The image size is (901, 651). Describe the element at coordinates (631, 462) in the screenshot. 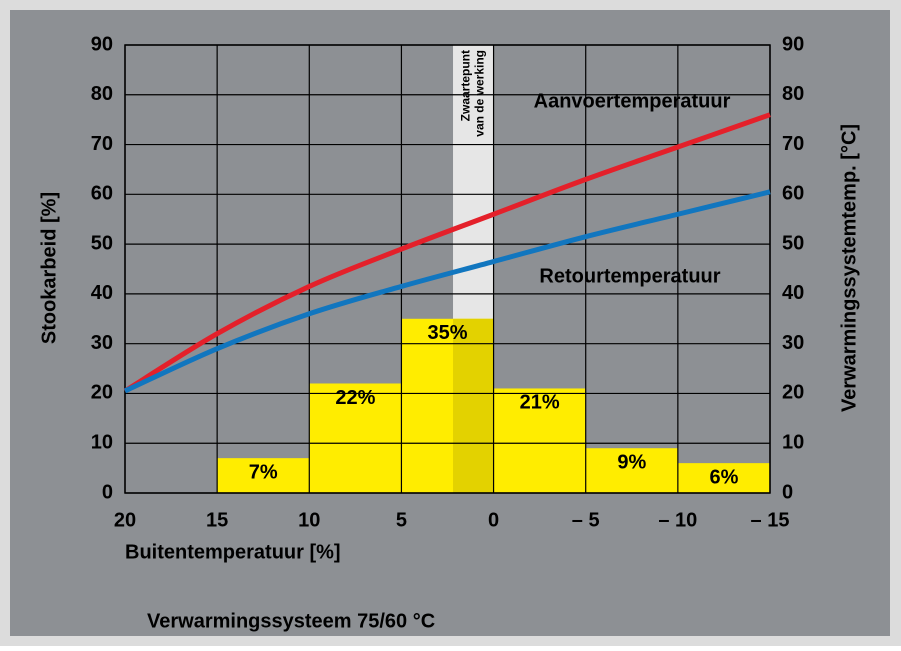

I see `bar-label: 9%` at that location.